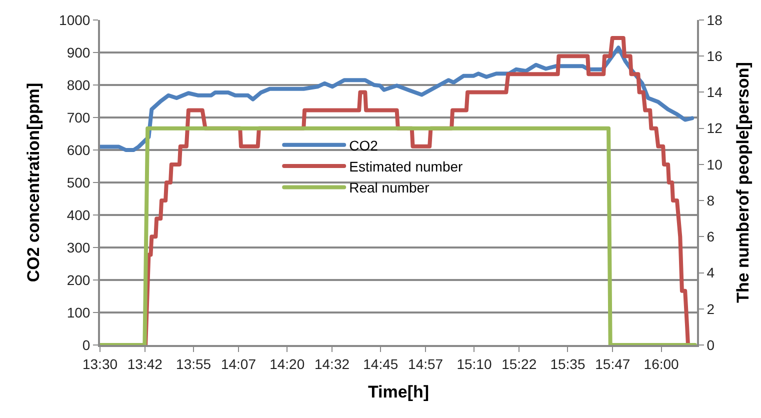  Describe the element at coordinates (78, 214) in the screenshot. I see `y-tick-label: 400` at that location.